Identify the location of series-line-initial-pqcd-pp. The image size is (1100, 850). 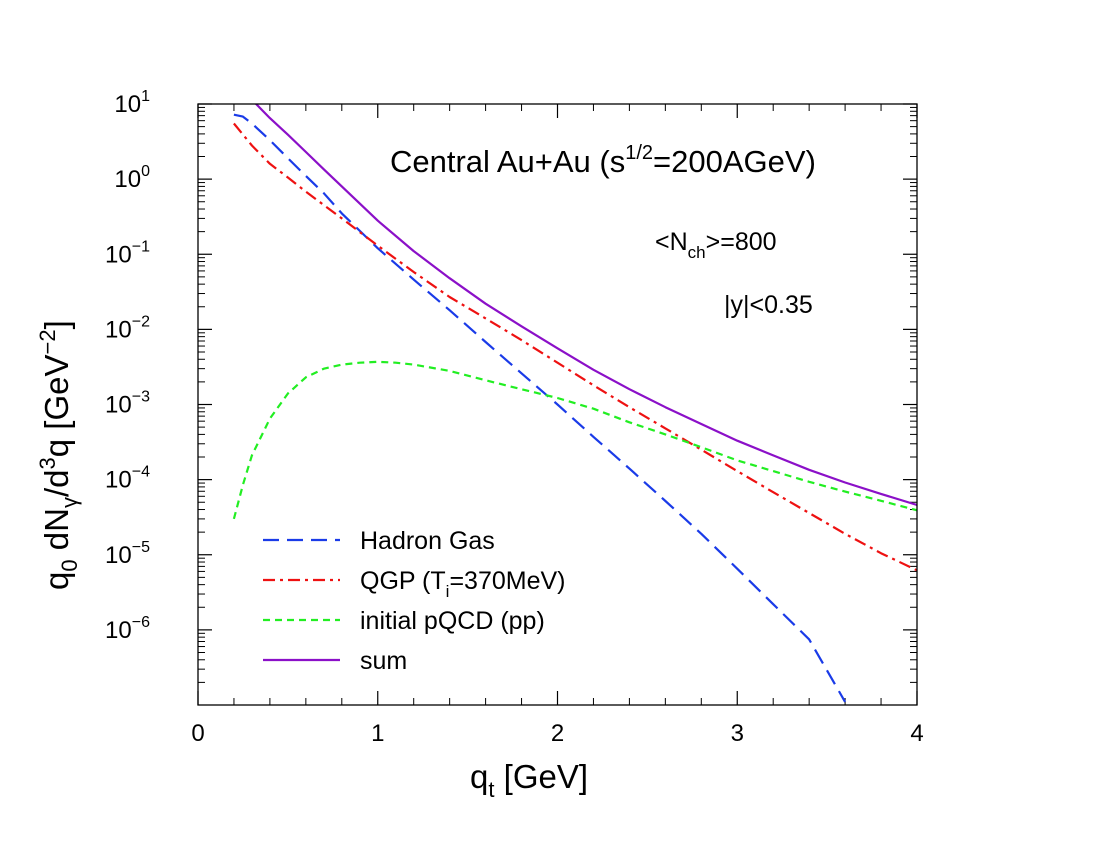
(574, 440).